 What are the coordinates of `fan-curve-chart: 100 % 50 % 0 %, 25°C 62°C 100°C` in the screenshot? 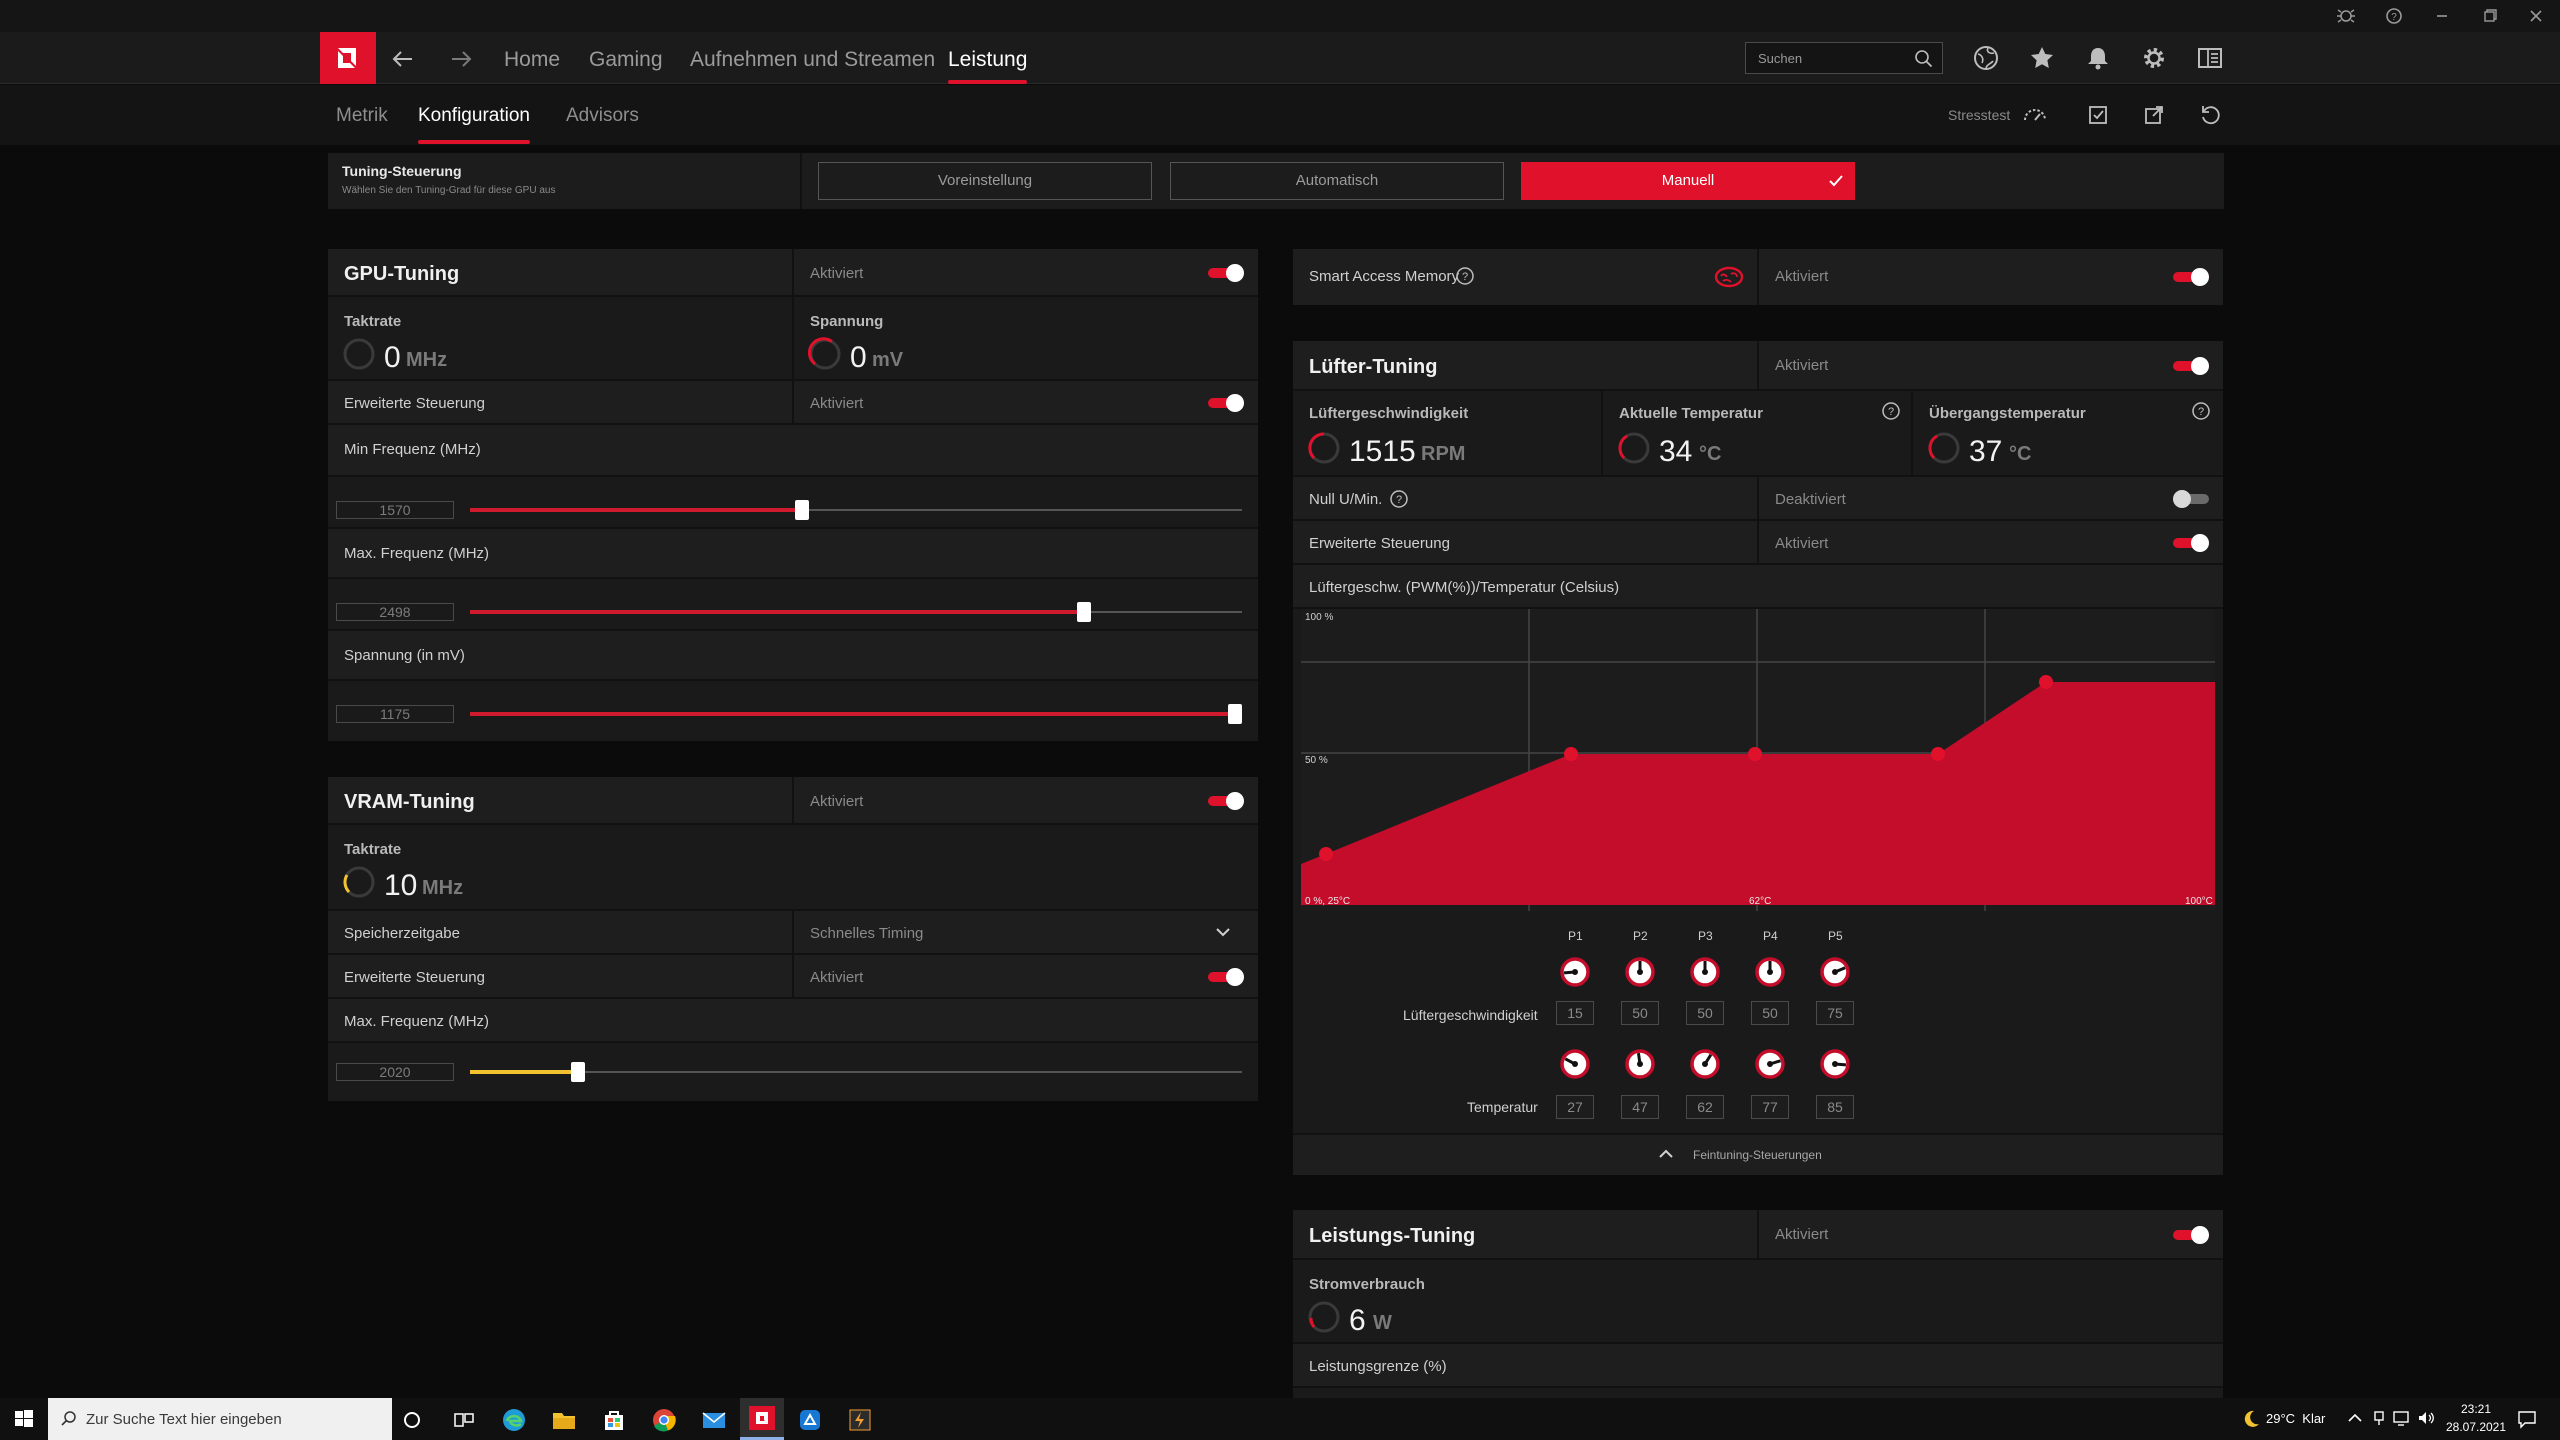 It's located at (1758, 760).